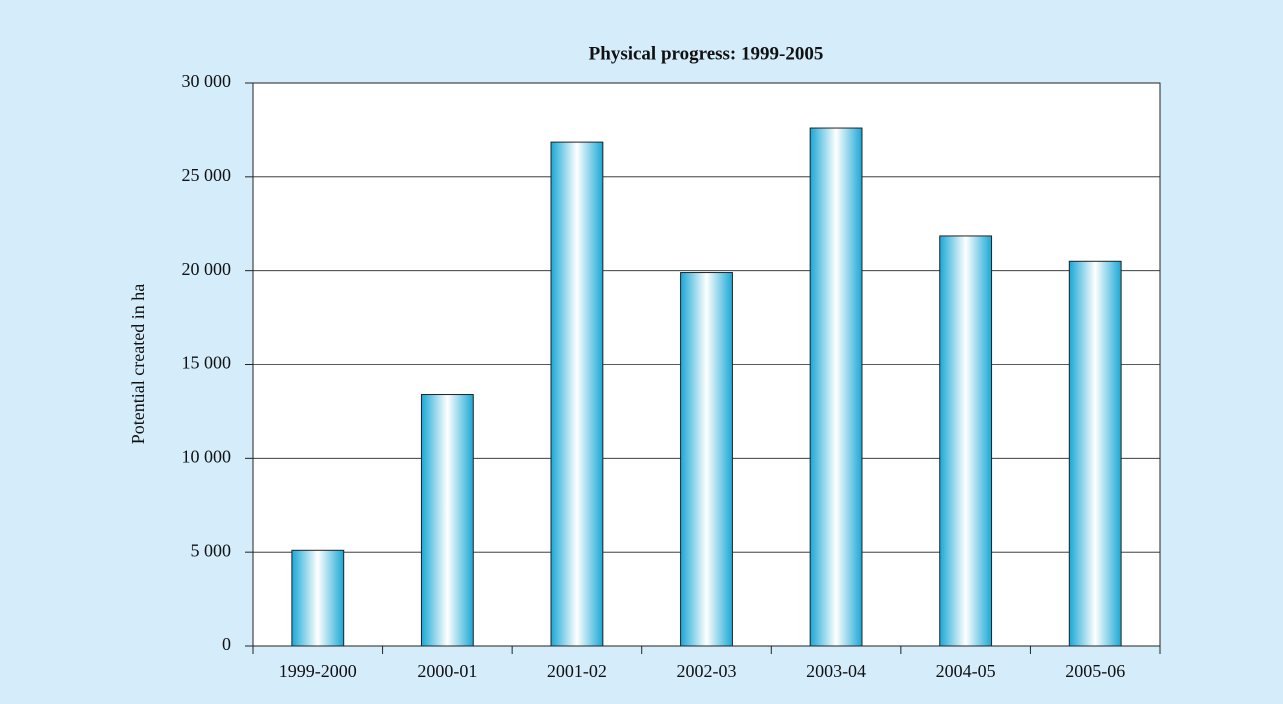 The height and width of the screenshot is (704, 1283). Describe the element at coordinates (447, 671) in the screenshot. I see `x-tick-label: 2000-01` at that location.